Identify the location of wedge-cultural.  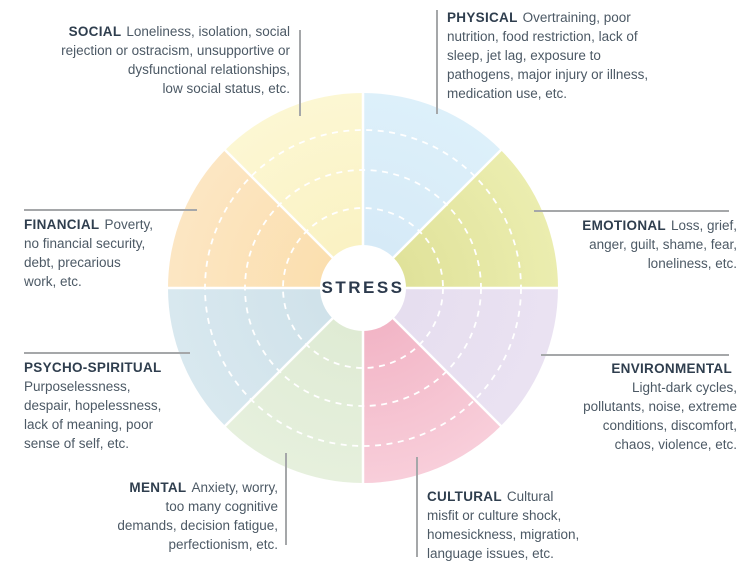
(432, 385).